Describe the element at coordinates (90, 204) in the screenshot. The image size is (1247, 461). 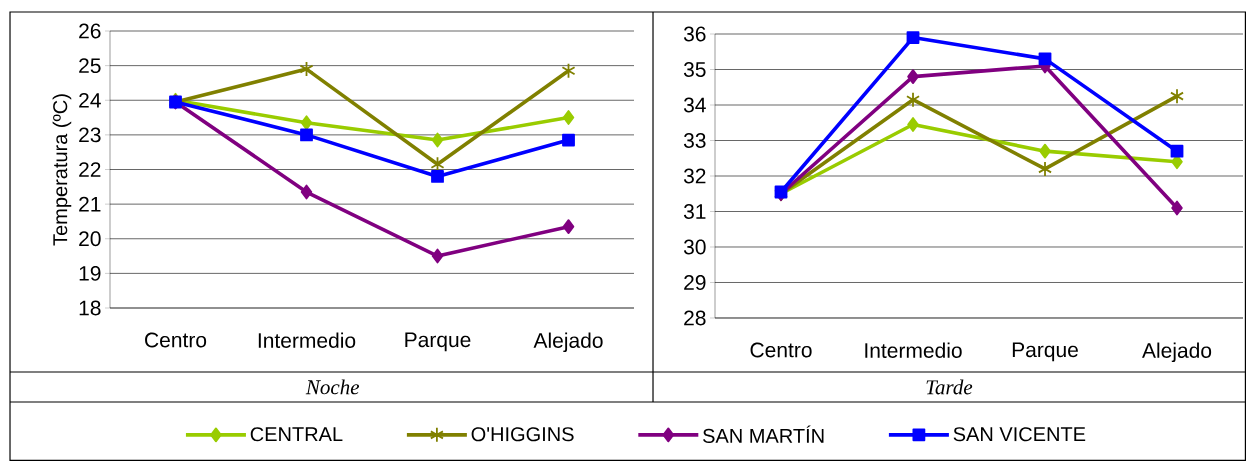
I see `y-tick-label: 21` at that location.